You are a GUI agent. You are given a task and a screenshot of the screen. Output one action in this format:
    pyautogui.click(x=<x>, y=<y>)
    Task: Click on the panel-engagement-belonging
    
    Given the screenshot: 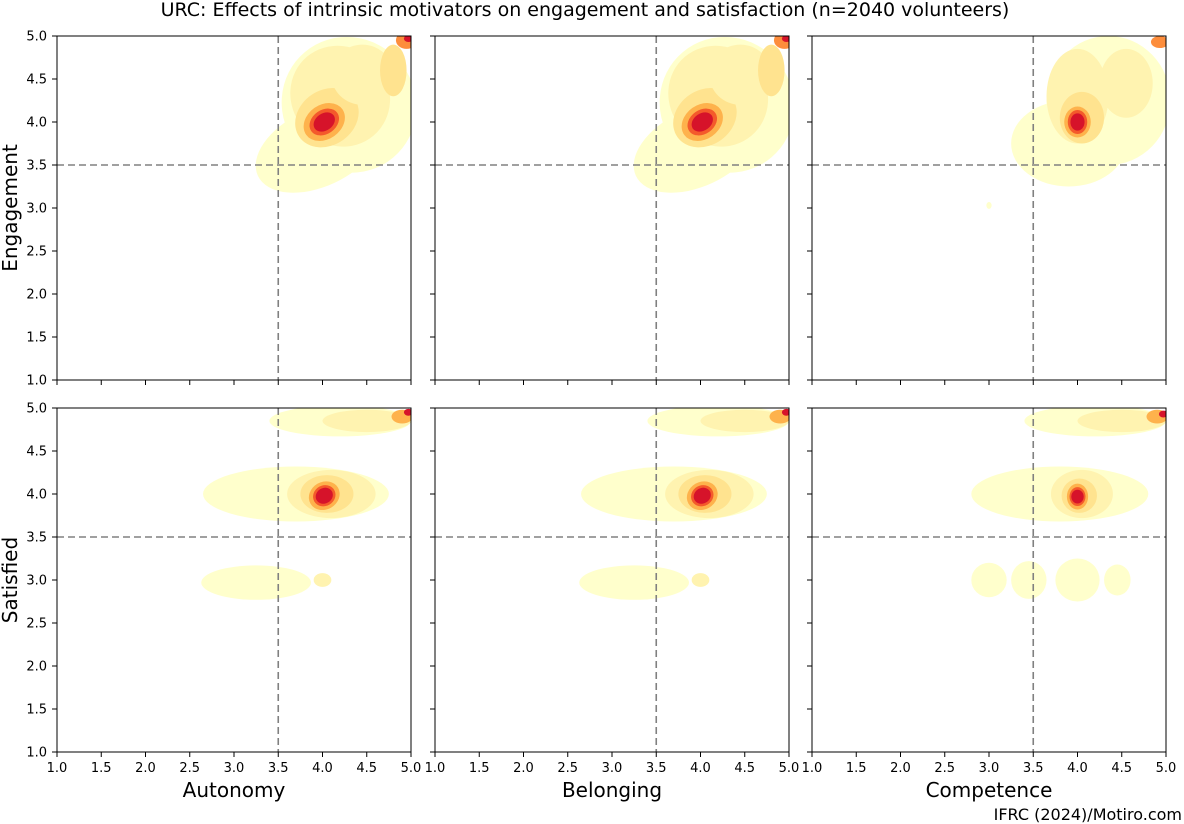 What is the action you would take?
    pyautogui.click(x=610, y=210)
    